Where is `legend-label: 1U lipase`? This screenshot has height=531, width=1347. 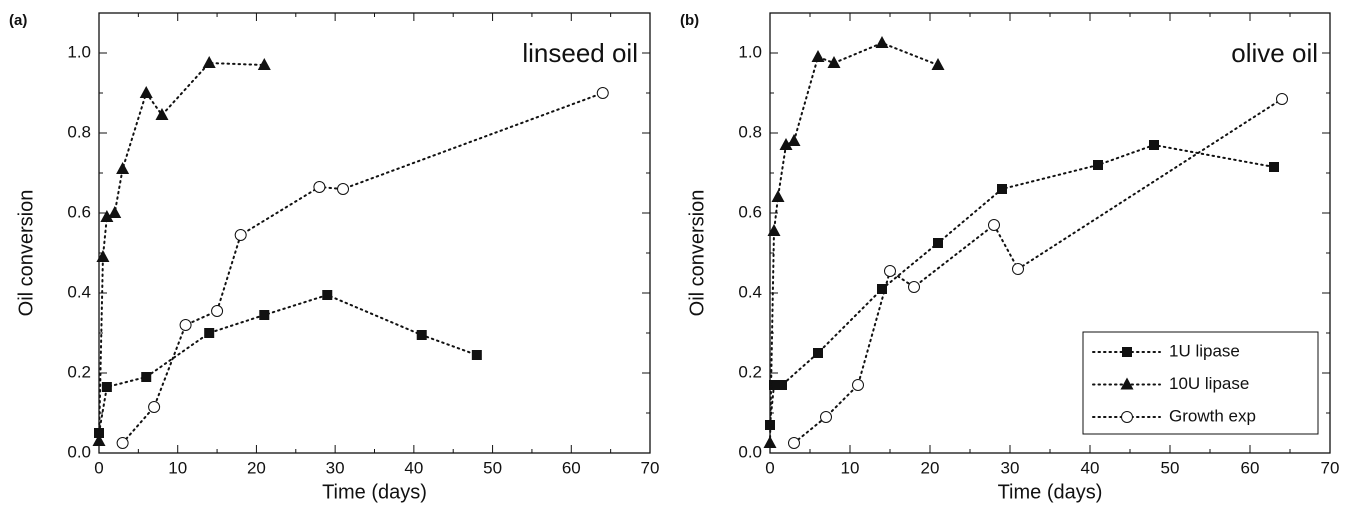
legend-label: 1U lipase is located at coordinates (1204, 350).